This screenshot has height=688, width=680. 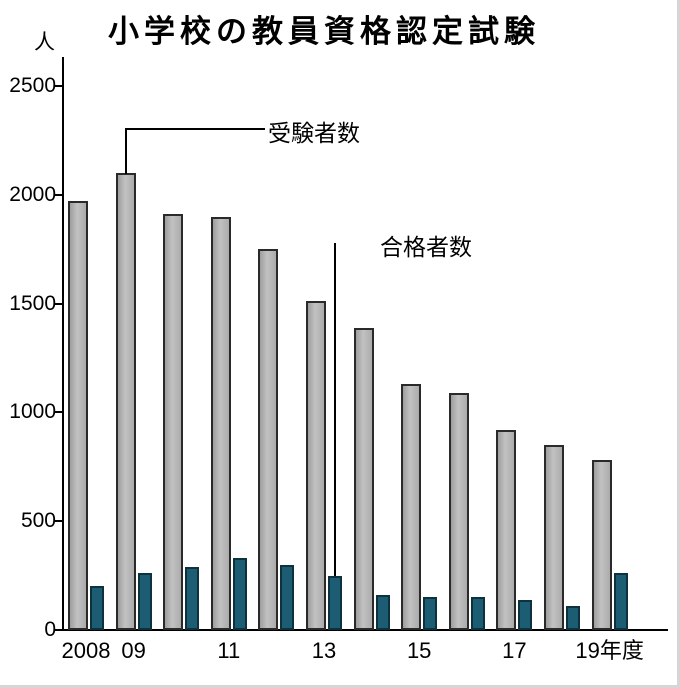 What do you see at coordinates (133, 650) in the screenshot?
I see `x-tick-label: 09` at bounding box center [133, 650].